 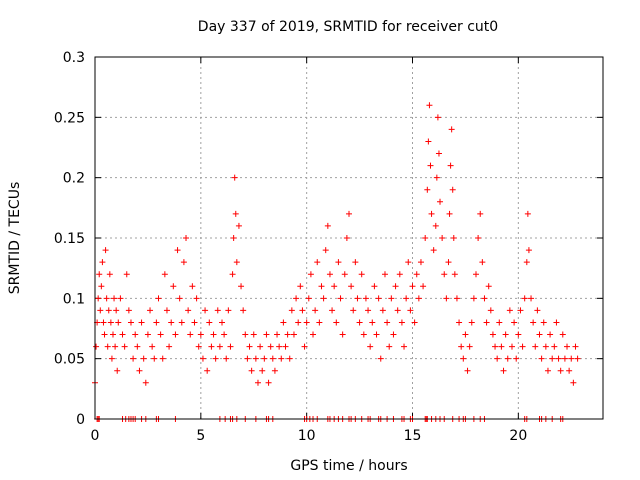 What do you see at coordinates (413, 436) in the screenshot?
I see `x-tick-label: 15` at bounding box center [413, 436].